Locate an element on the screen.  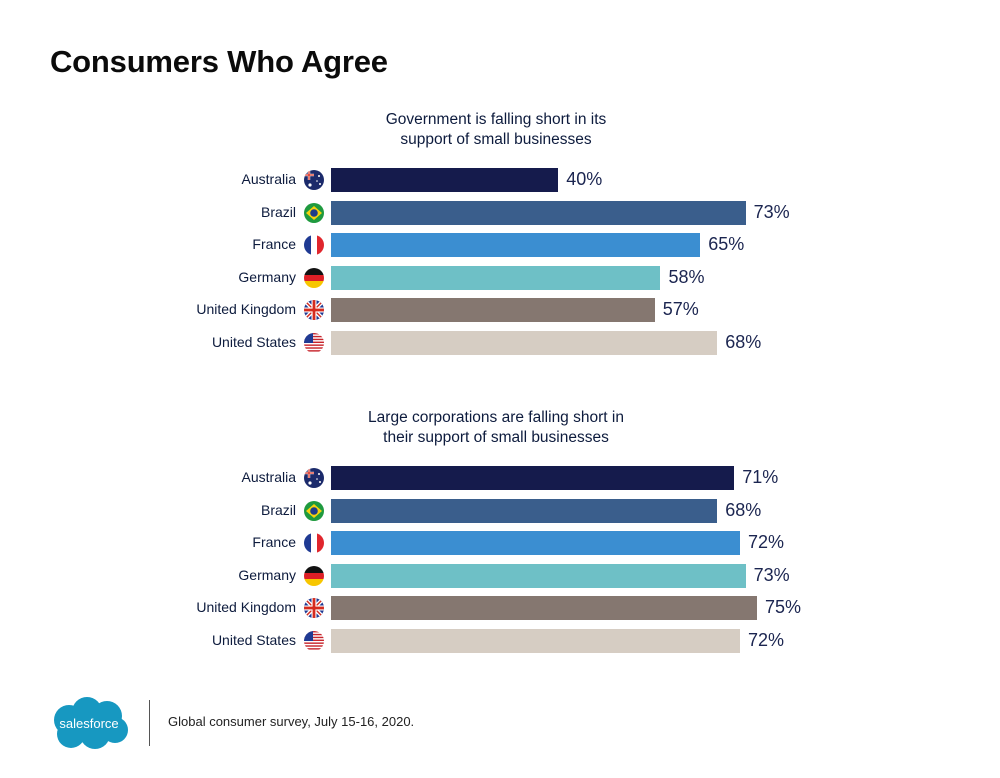
bar-row-united-kingdom: United Kingdom 57% is located at coordinates (500, 310).